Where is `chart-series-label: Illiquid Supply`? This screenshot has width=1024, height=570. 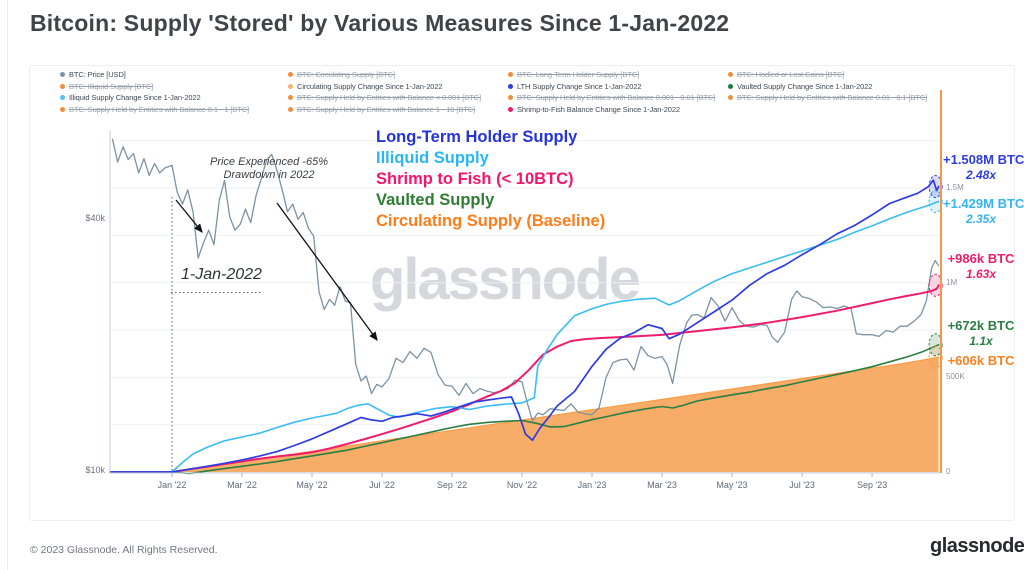
chart-series-label: Illiquid Supply is located at coordinates (432, 158).